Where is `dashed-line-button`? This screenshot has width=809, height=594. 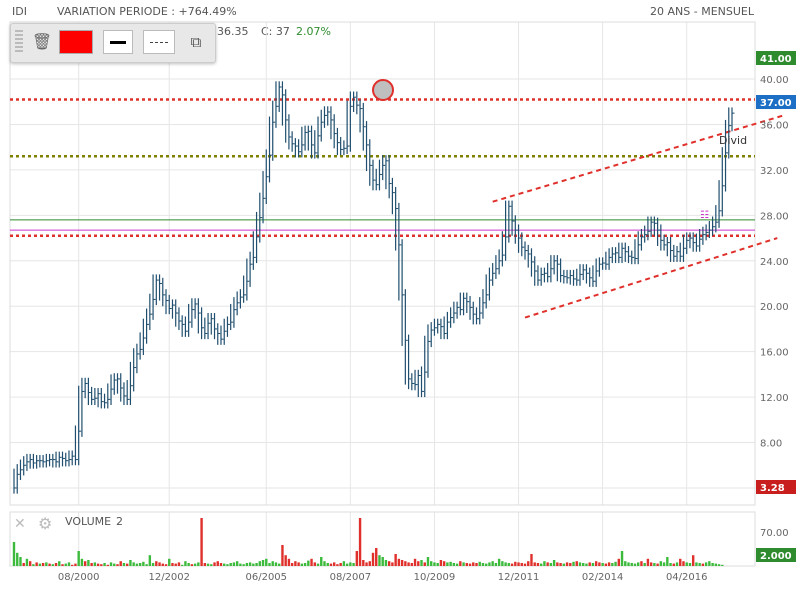 dashed-line-button is located at coordinates (159, 42).